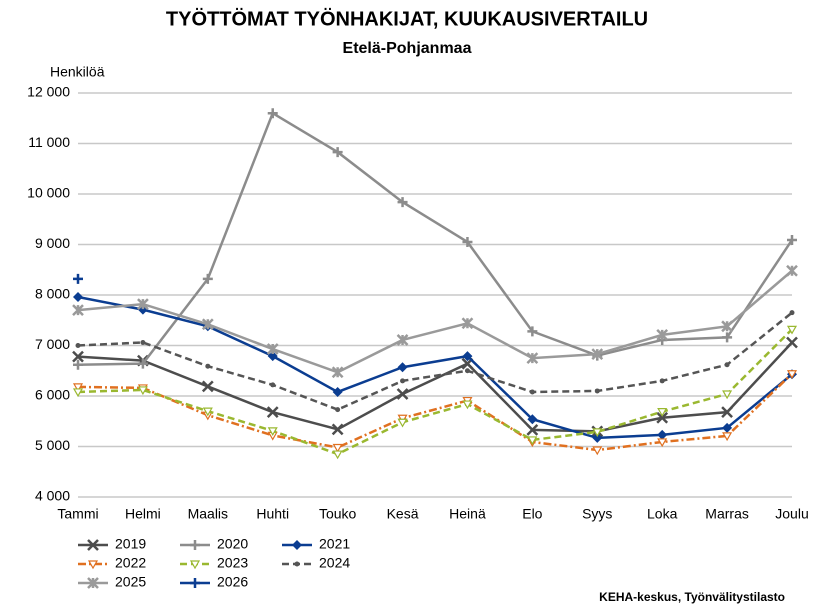 This screenshot has width=815, height=611. Describe the element at coordinates (232, 582) in the screenshot. I see `legend-label: 2026` at that location.